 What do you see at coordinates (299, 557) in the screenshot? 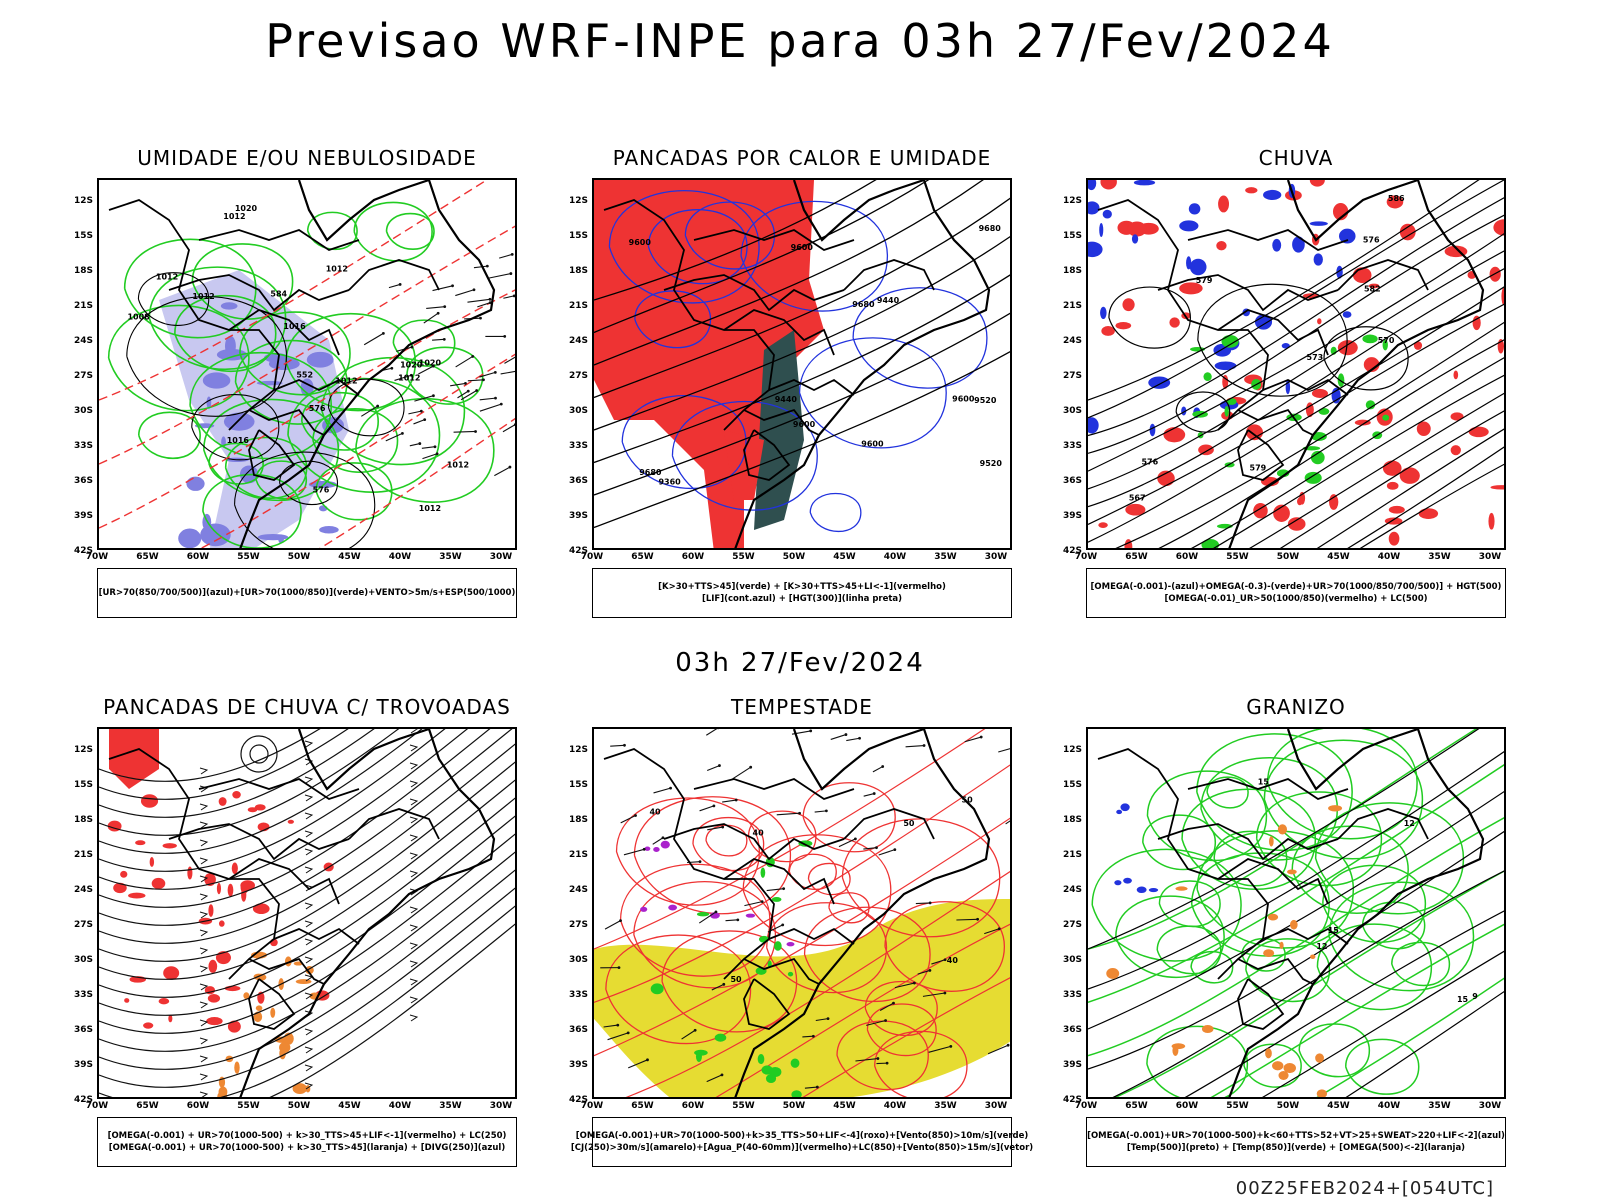
I see `x-tick-label: 50W` at bounding box center [299, 557].